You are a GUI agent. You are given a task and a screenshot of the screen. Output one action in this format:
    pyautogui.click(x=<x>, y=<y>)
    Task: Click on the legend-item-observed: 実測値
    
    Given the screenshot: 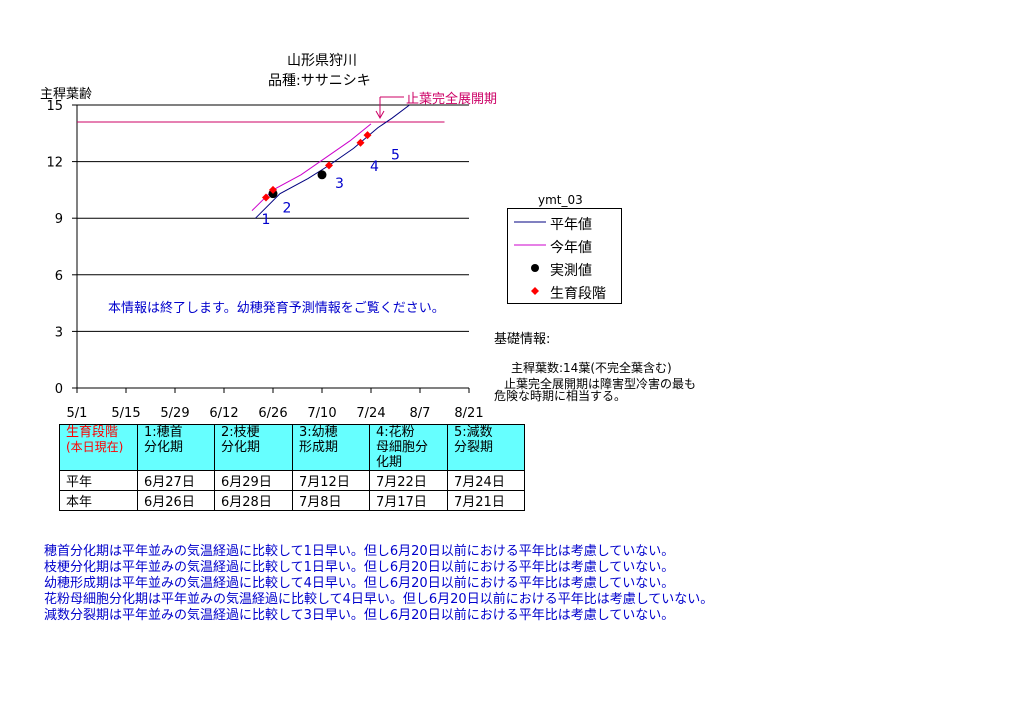 What is the action you would take?
    pyautogui.click(x=564, y=268)
    